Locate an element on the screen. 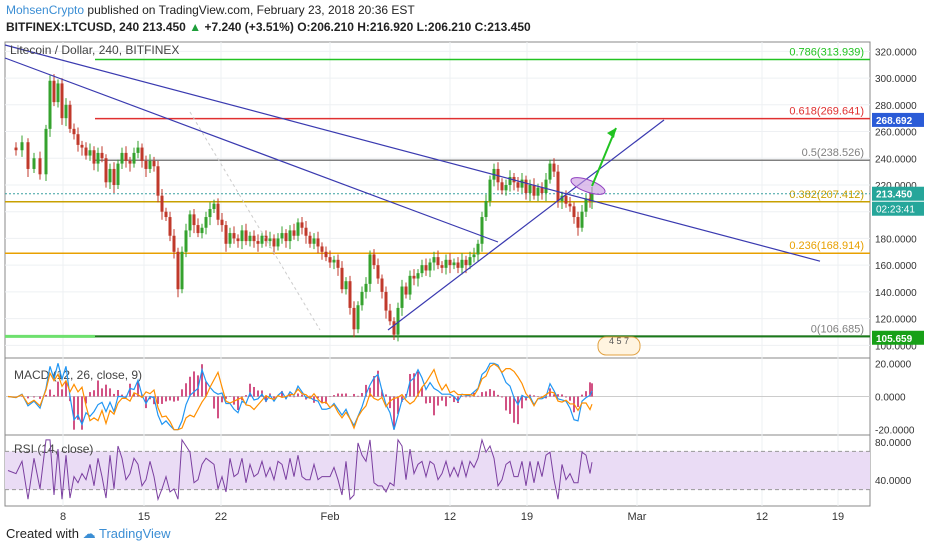 The width and height of the screenshot is (932, 550). fib-label: 0.618(269.641) is located at coordinates (826, 112).